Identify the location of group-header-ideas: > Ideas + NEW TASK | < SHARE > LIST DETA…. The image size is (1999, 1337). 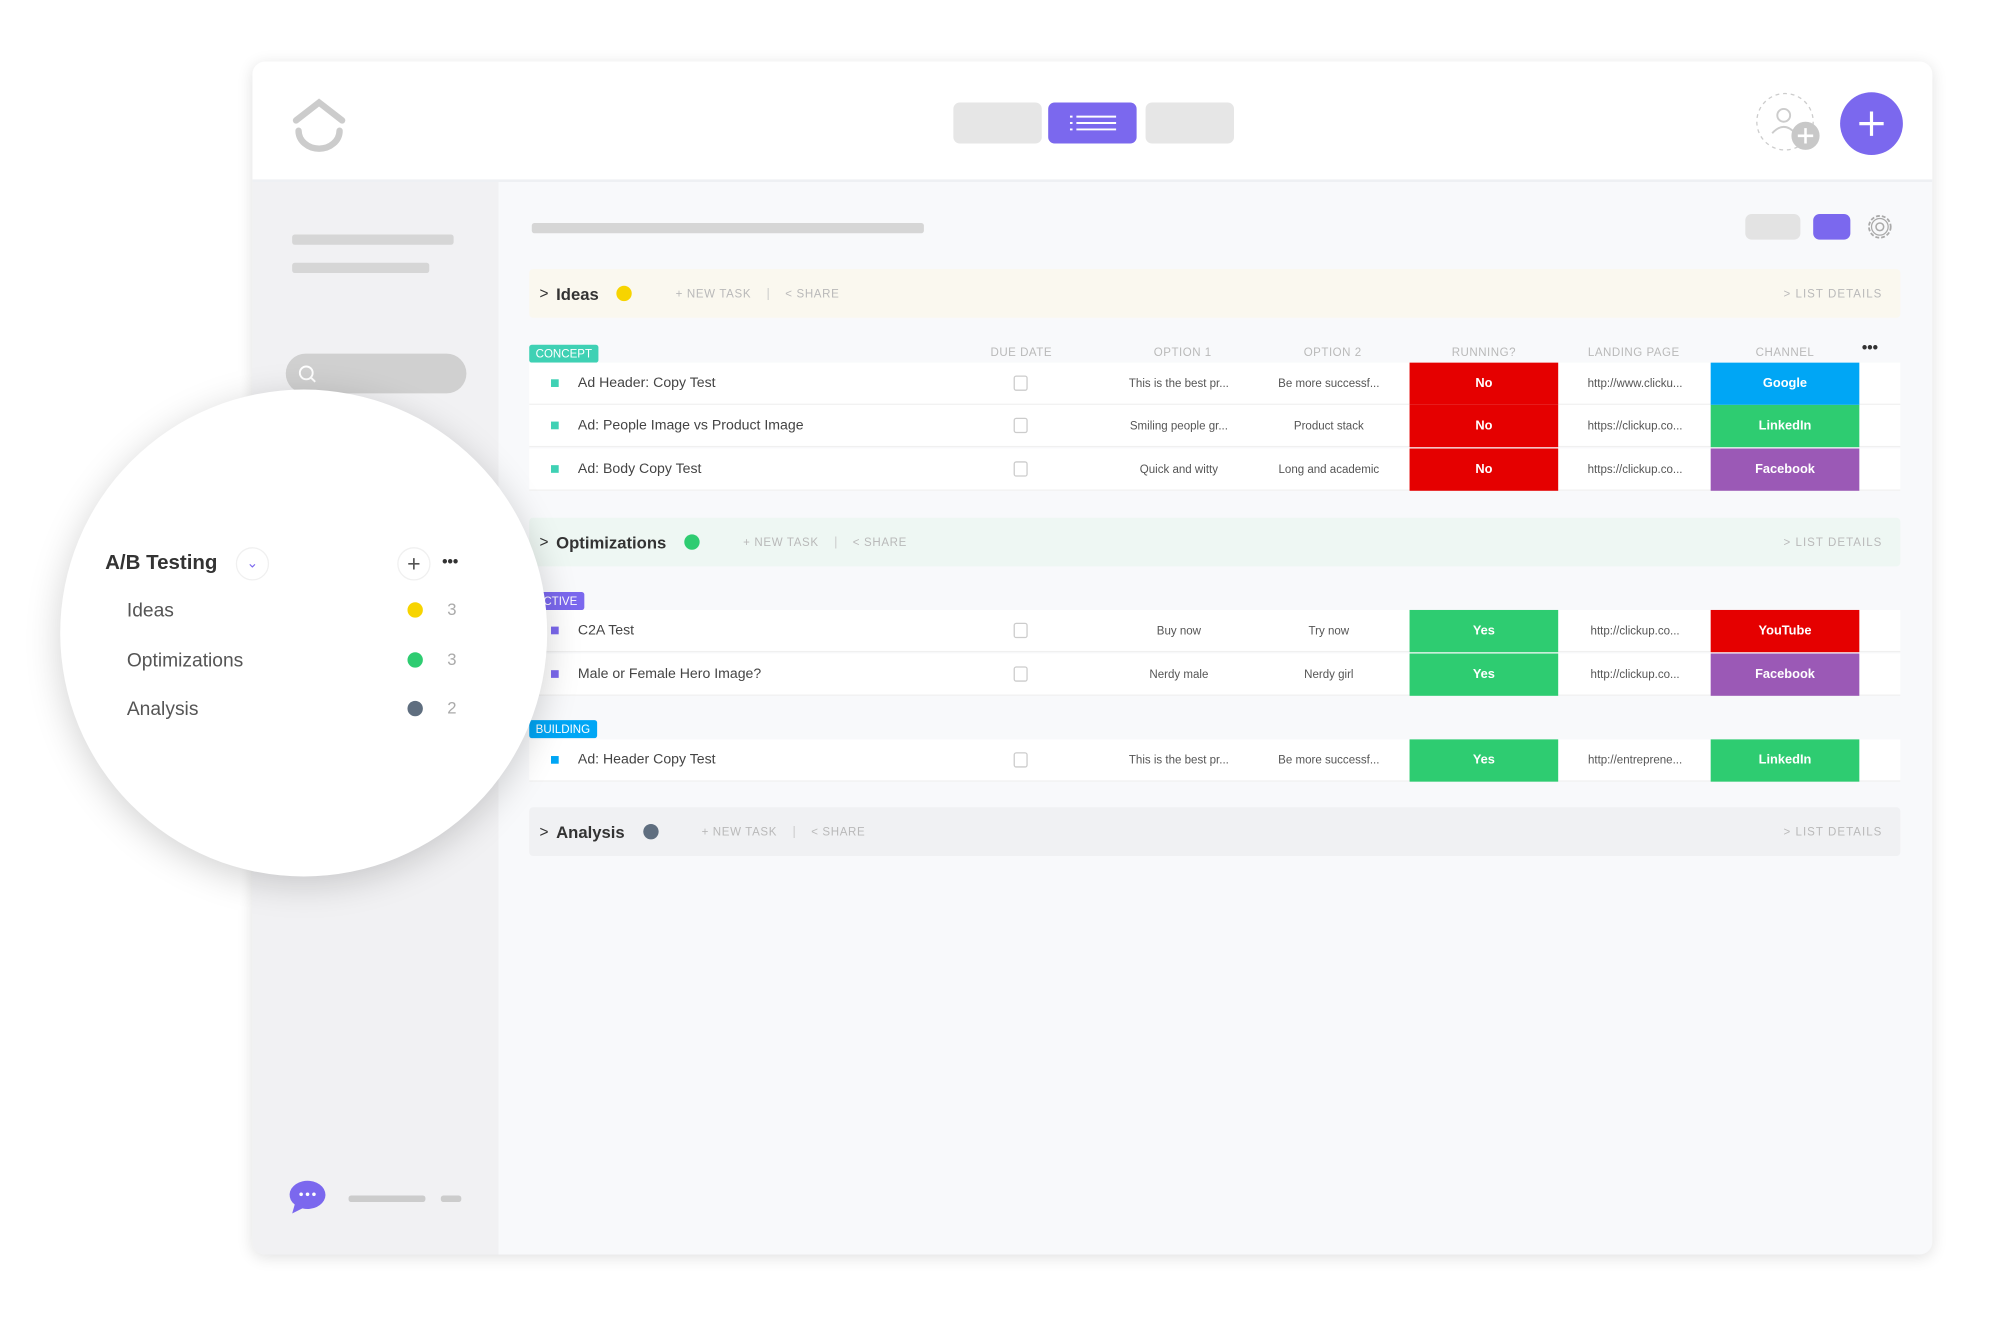
(1215, 293).